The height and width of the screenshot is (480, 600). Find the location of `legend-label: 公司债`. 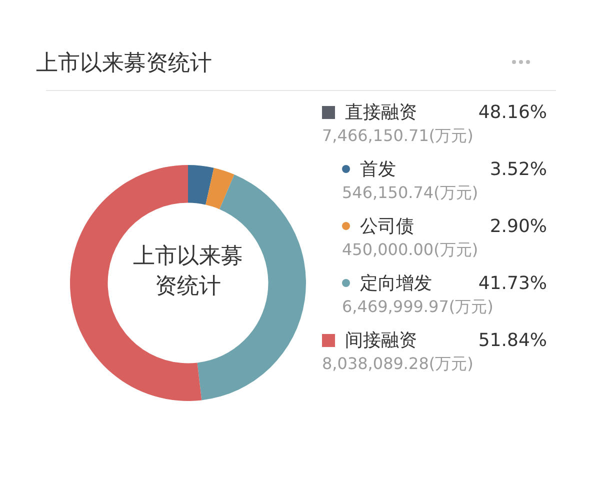

legend-label: 公司债 is located at coordinates (387, 226).